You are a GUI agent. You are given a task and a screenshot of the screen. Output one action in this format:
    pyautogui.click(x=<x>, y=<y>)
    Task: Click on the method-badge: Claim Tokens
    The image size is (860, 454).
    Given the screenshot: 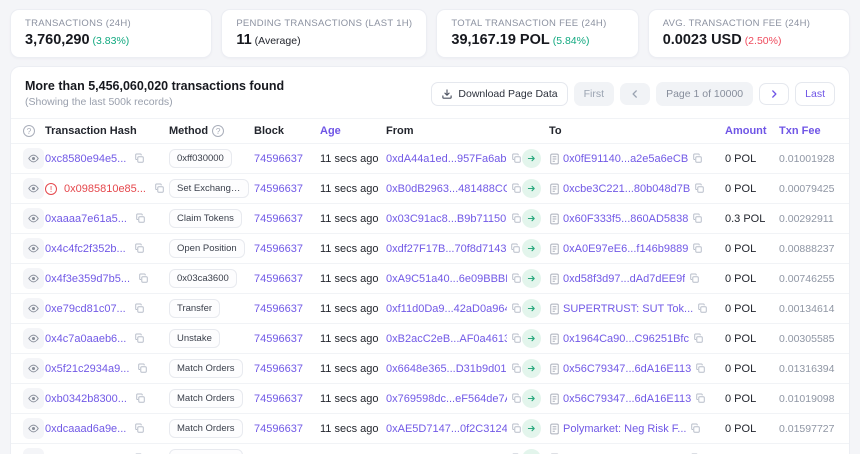 What is the action you would take?
    pyautogui.click(x=205, y=218)
    